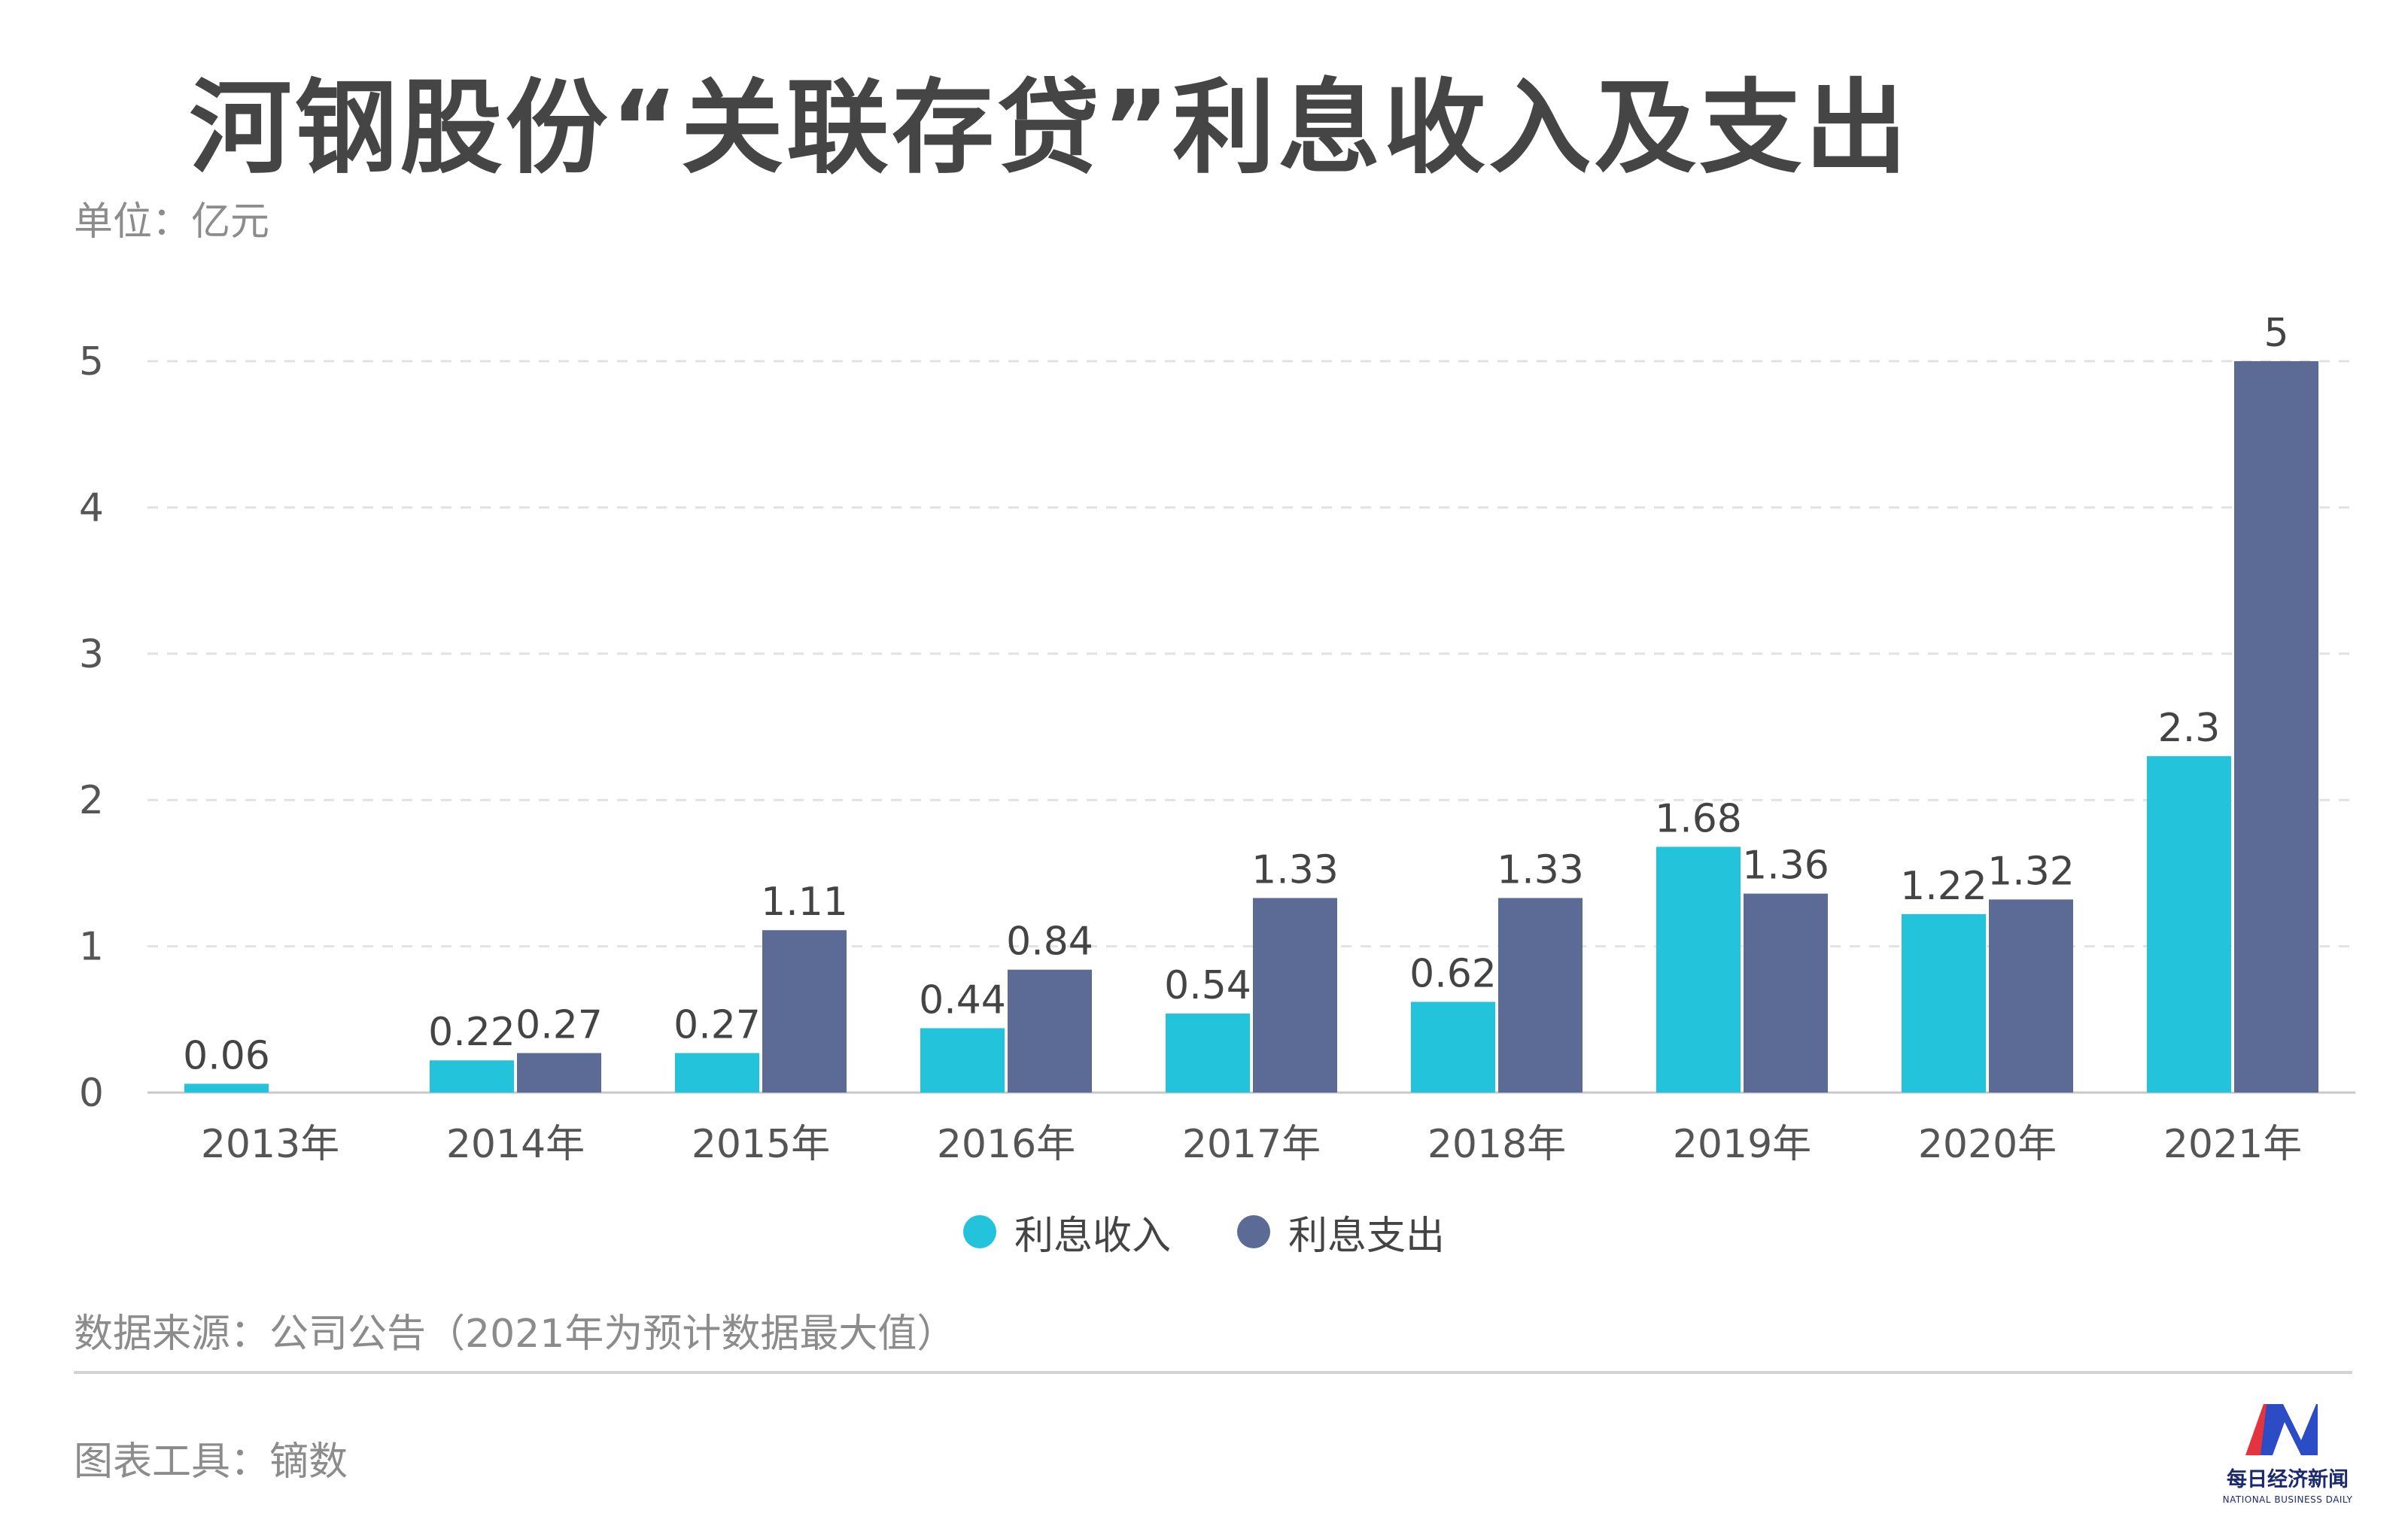 The height and width of the screenshot is (1535, 2408). I want to click on x-tick-label: 2015年, so click(761, 1144).